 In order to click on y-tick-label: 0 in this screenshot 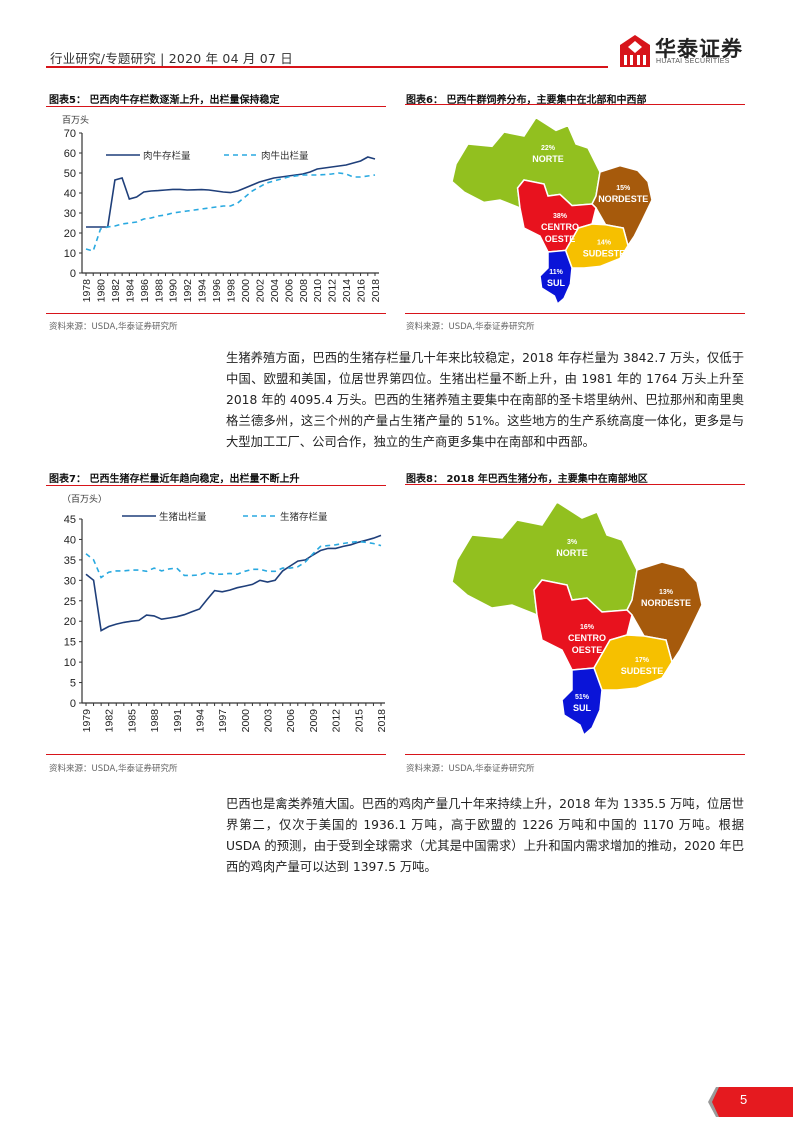, I will do `click(73, 704)`.